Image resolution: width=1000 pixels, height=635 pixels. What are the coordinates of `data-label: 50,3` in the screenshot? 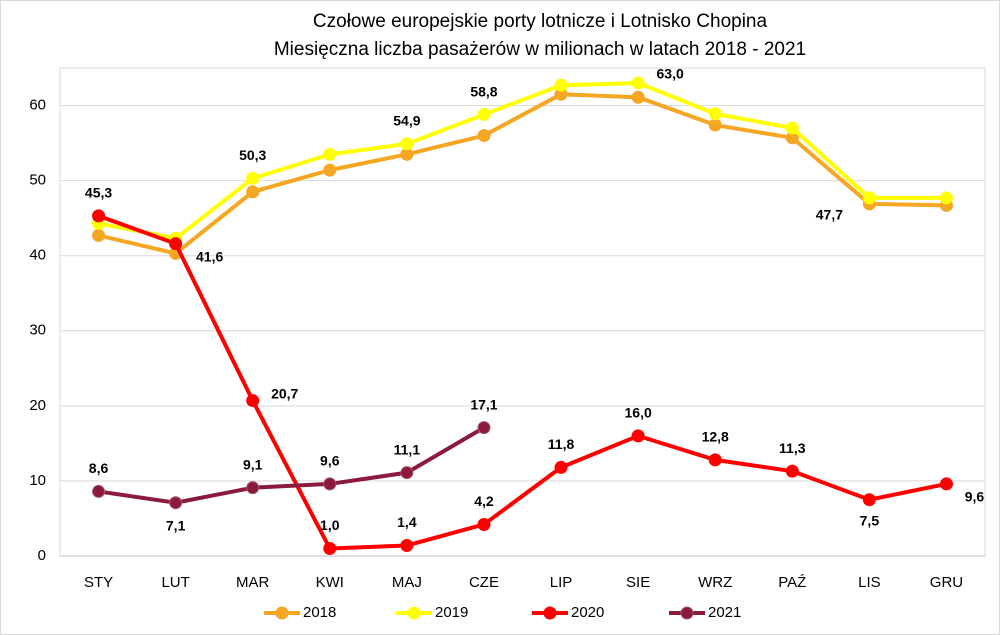 It's located at (252, 155).